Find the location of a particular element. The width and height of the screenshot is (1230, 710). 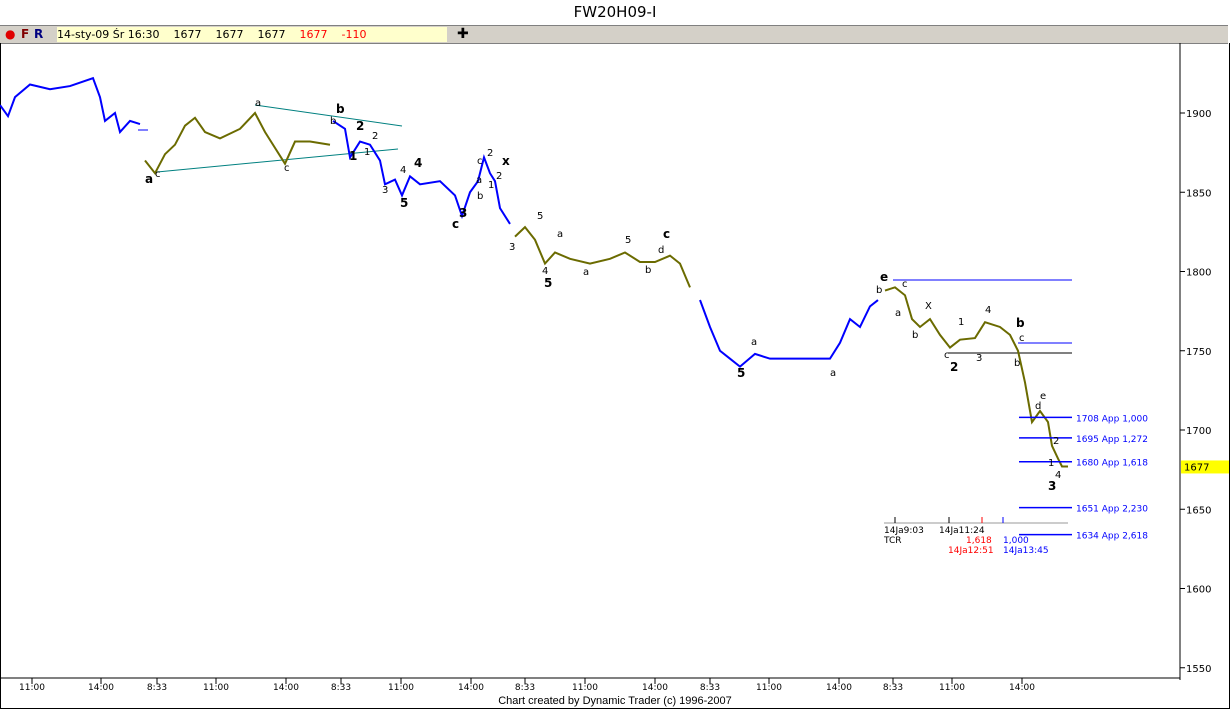

price-tick-label: 1750 is located at coordinates (1198, 352).